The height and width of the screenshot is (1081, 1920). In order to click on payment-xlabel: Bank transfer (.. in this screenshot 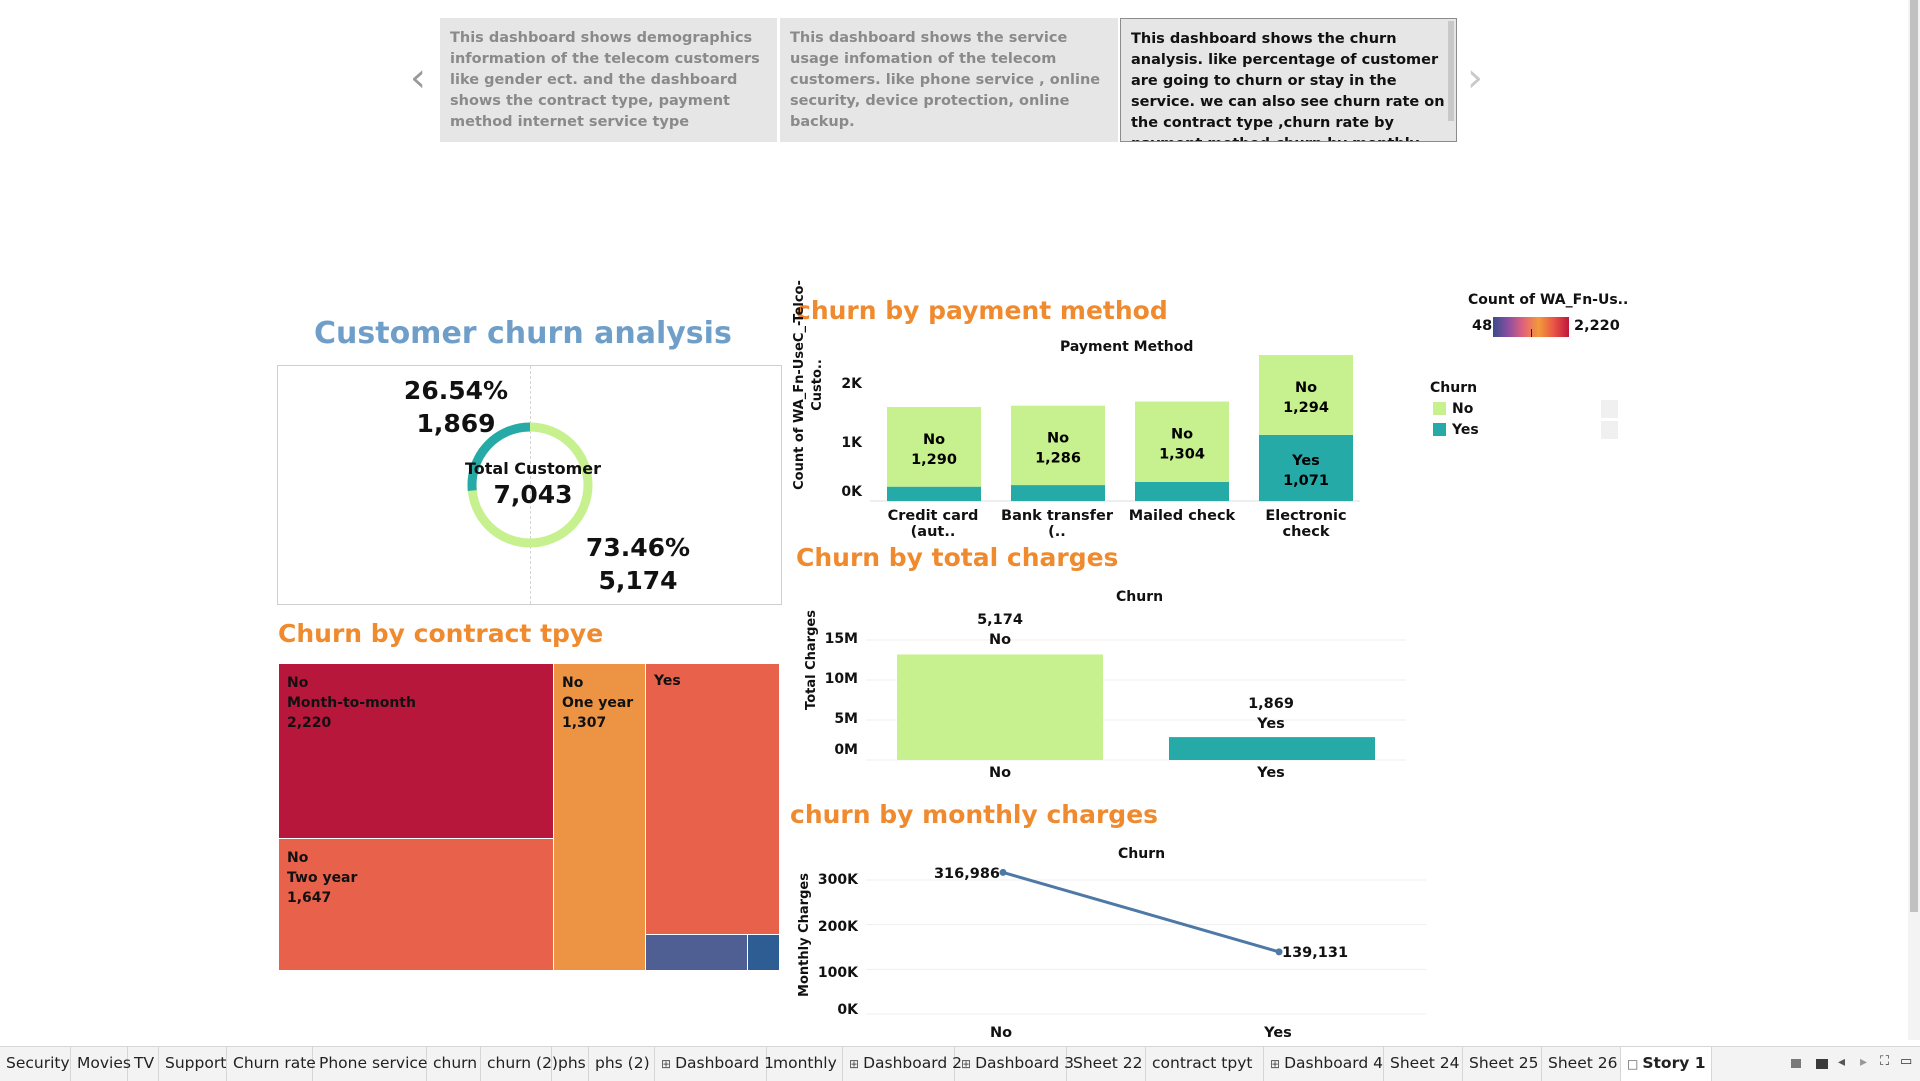, I will do `click(1057, 524)`.